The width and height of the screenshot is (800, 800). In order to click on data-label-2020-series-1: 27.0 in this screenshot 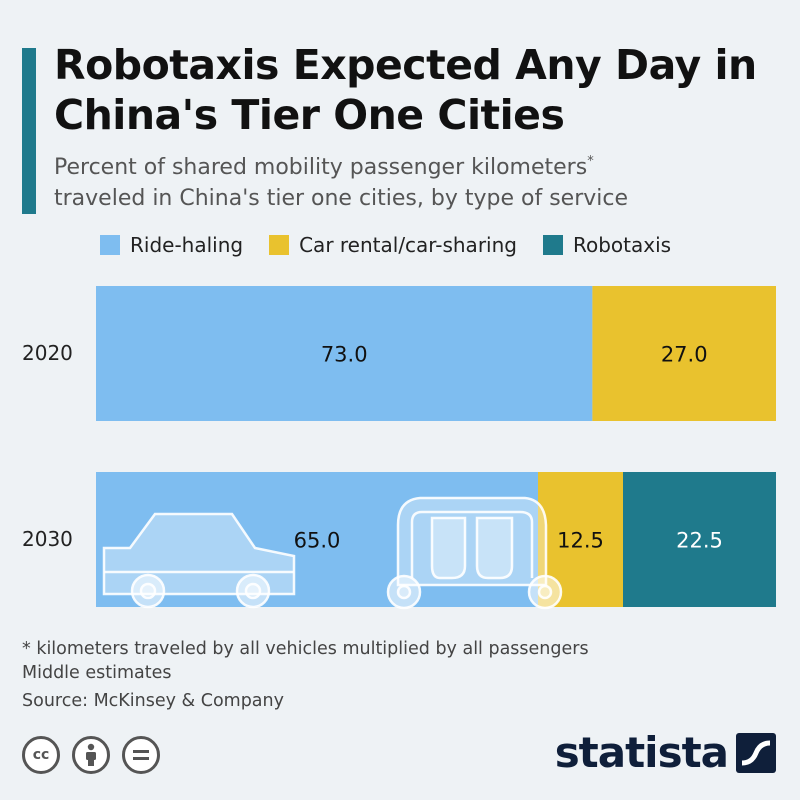, I will do `click(684, 355)`.